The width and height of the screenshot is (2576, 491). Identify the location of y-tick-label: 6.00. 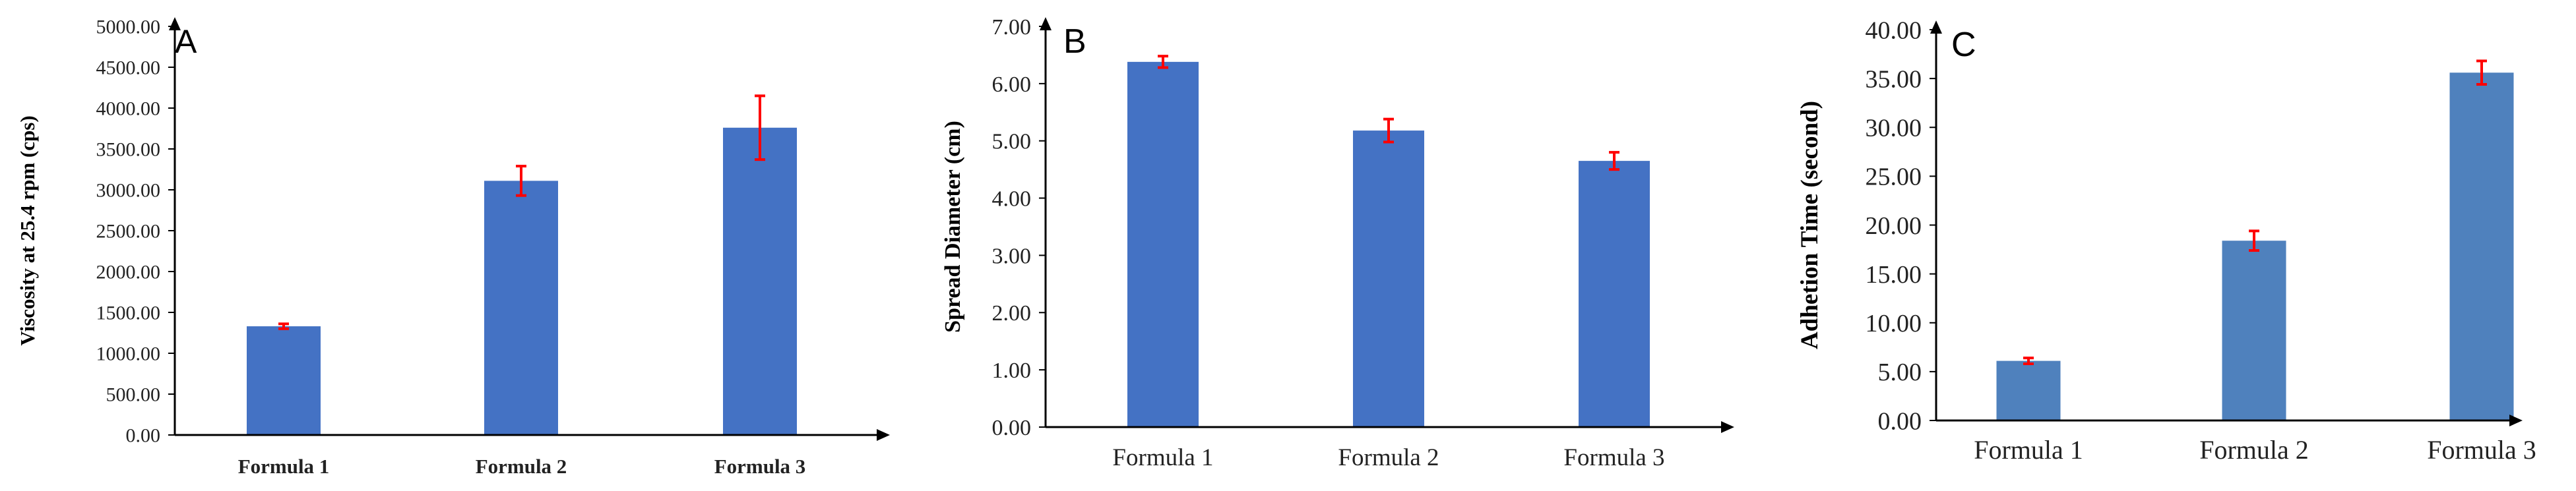
(1012, 85).